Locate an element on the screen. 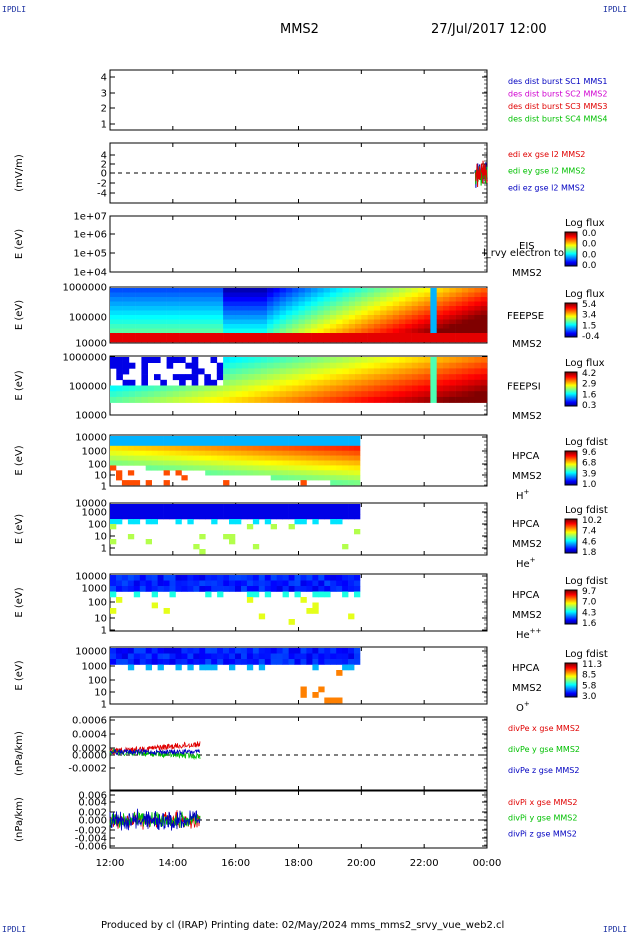  x-tick-label: 16:00 is located at coordinates (235, 863).